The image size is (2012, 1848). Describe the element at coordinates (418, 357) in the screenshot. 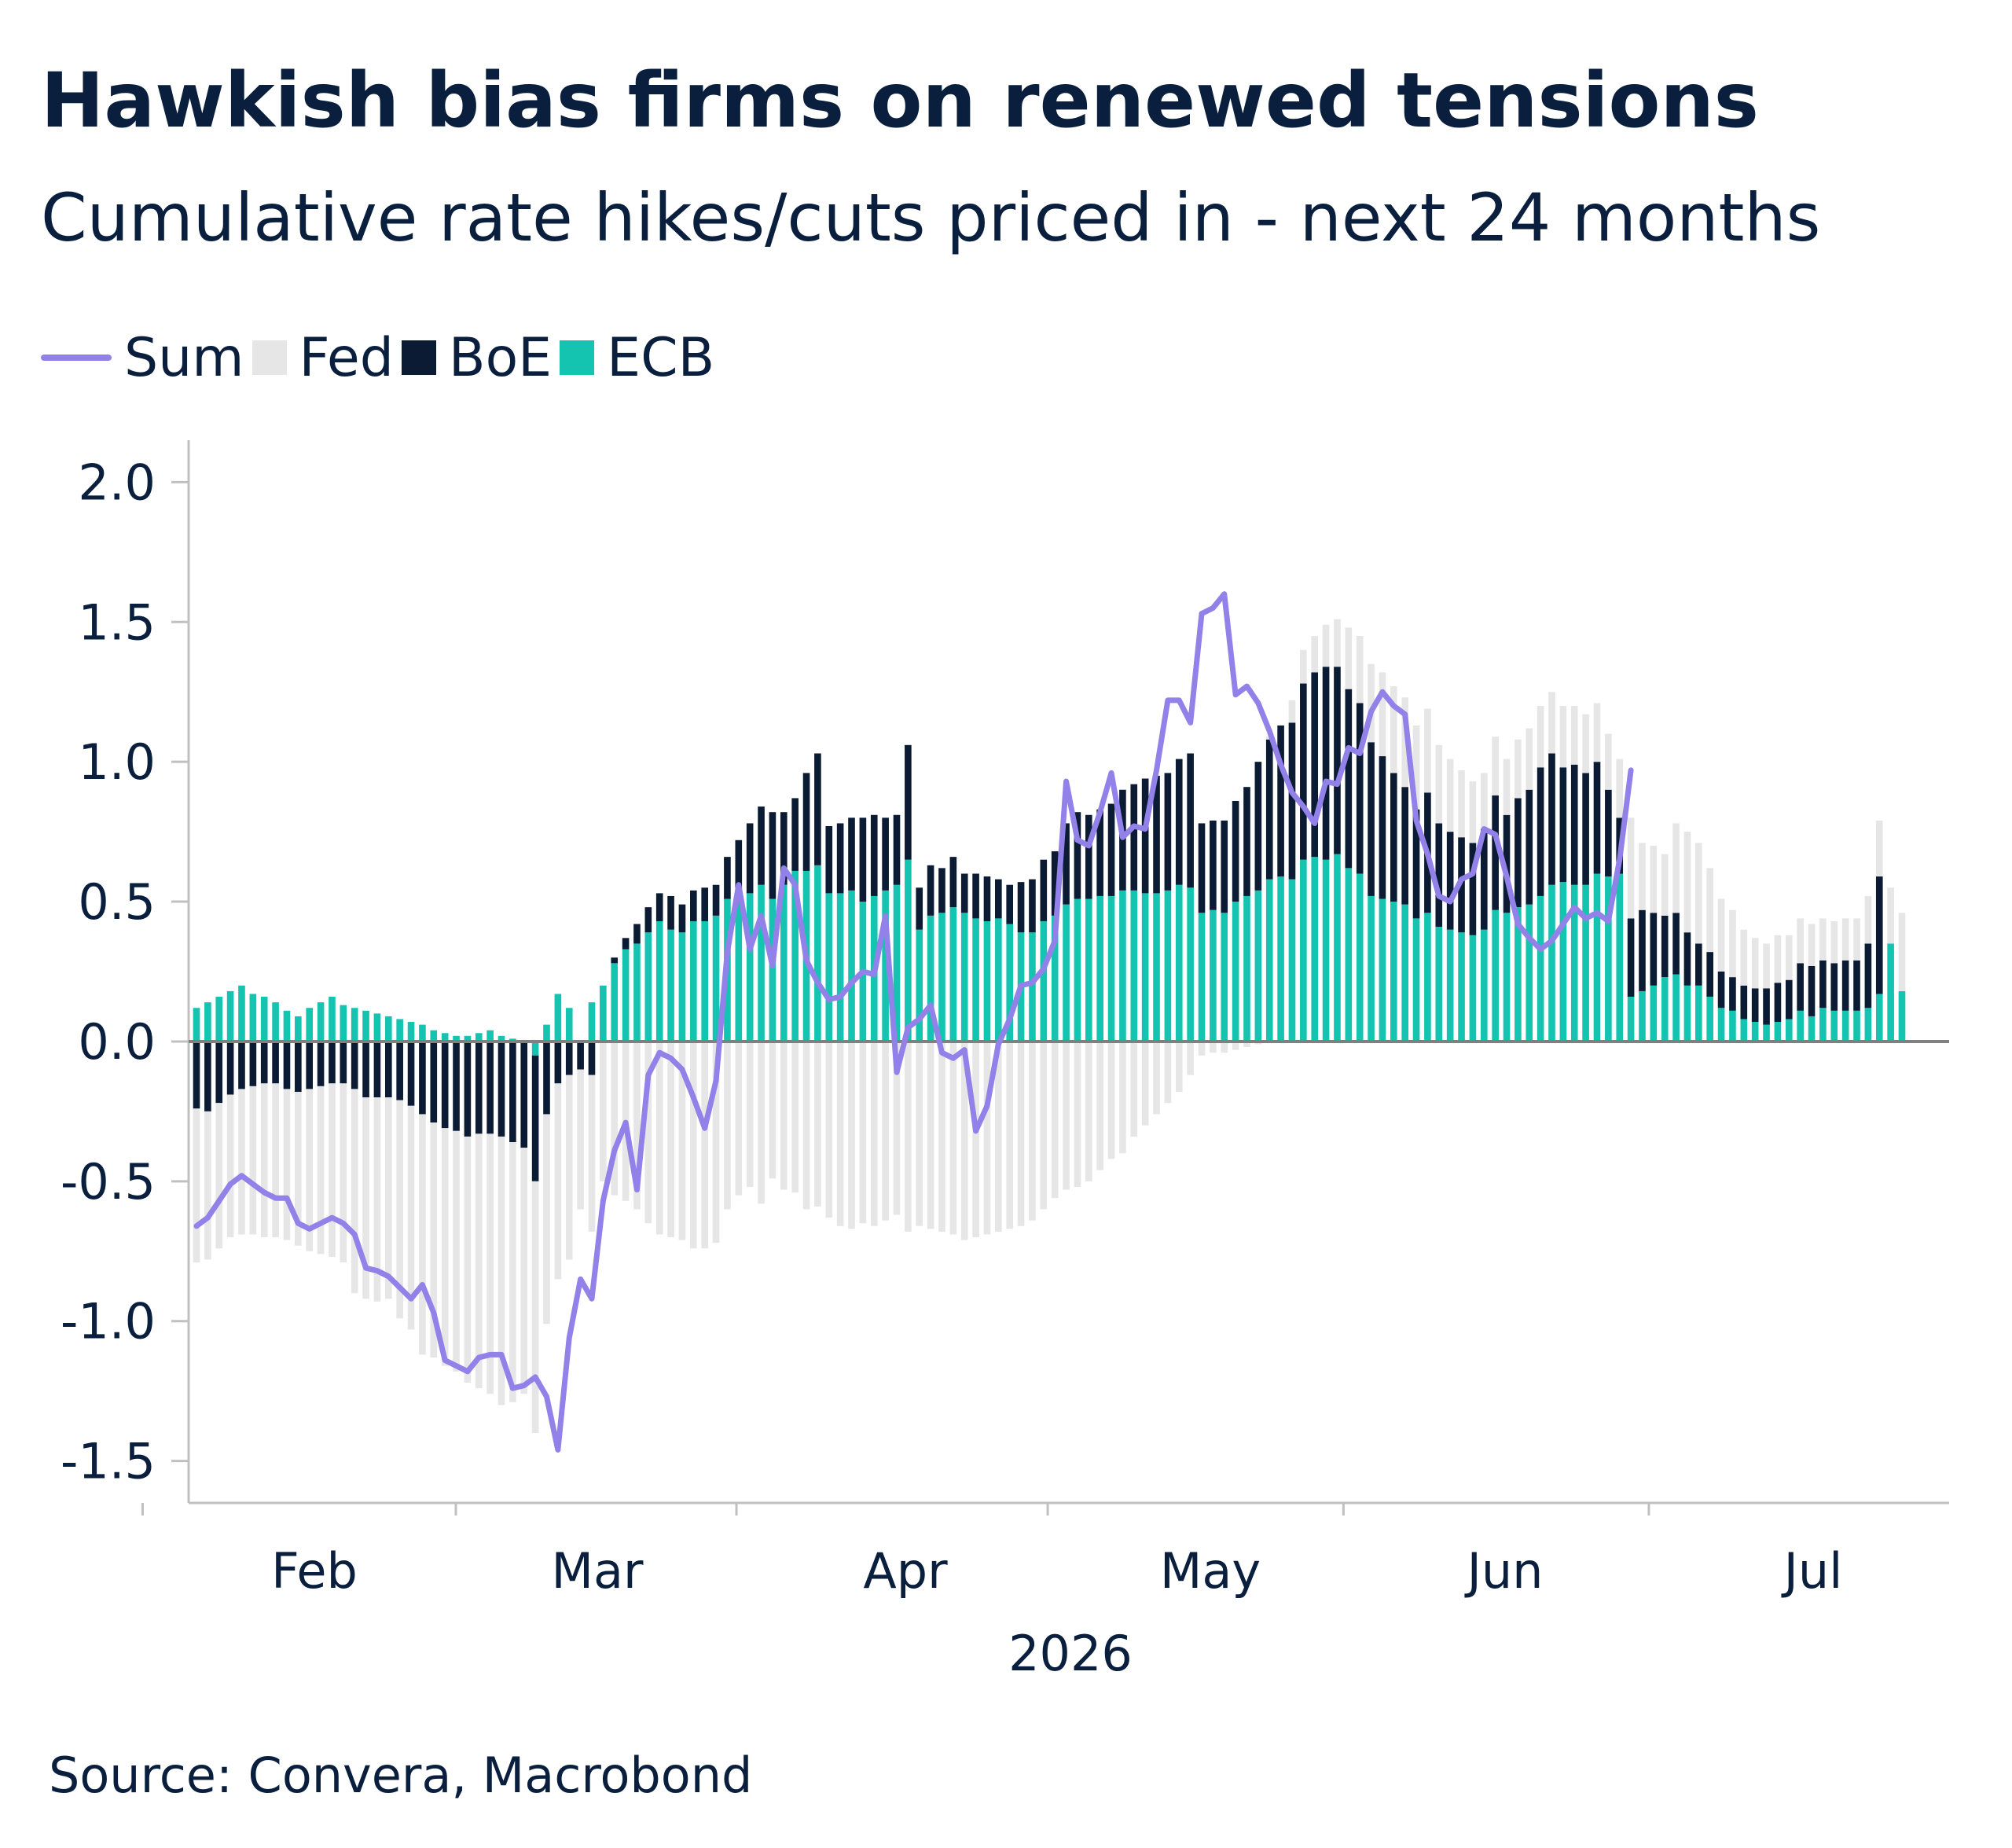

I see `legend-swatch-boe` at that location.